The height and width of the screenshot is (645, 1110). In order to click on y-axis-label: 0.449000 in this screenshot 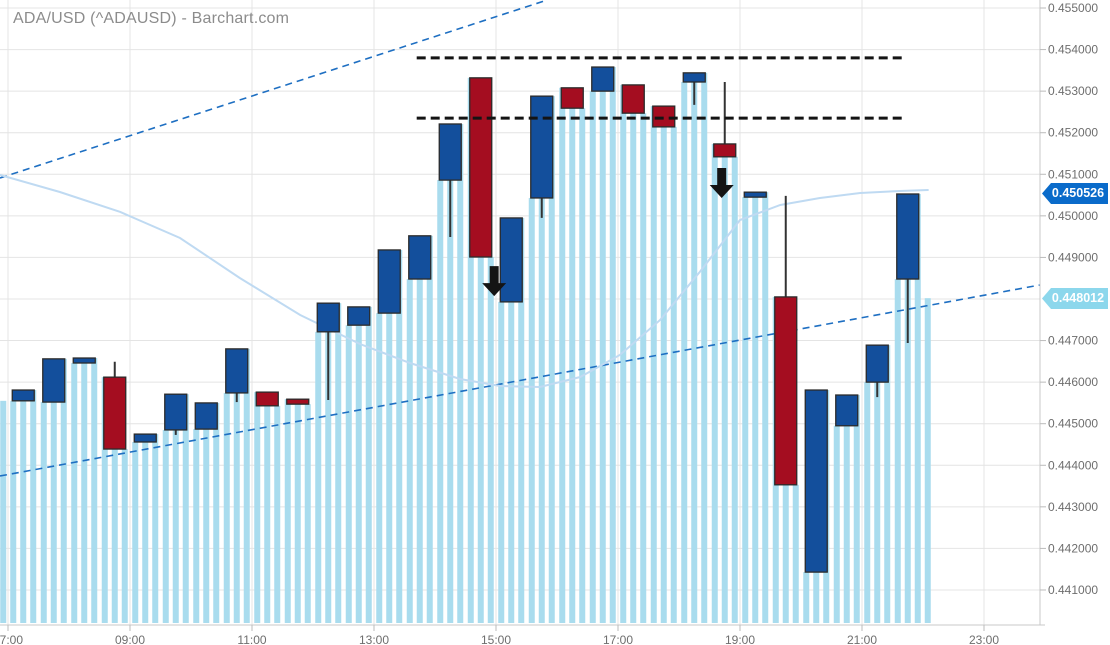, I will do `click(1073, 257)`.